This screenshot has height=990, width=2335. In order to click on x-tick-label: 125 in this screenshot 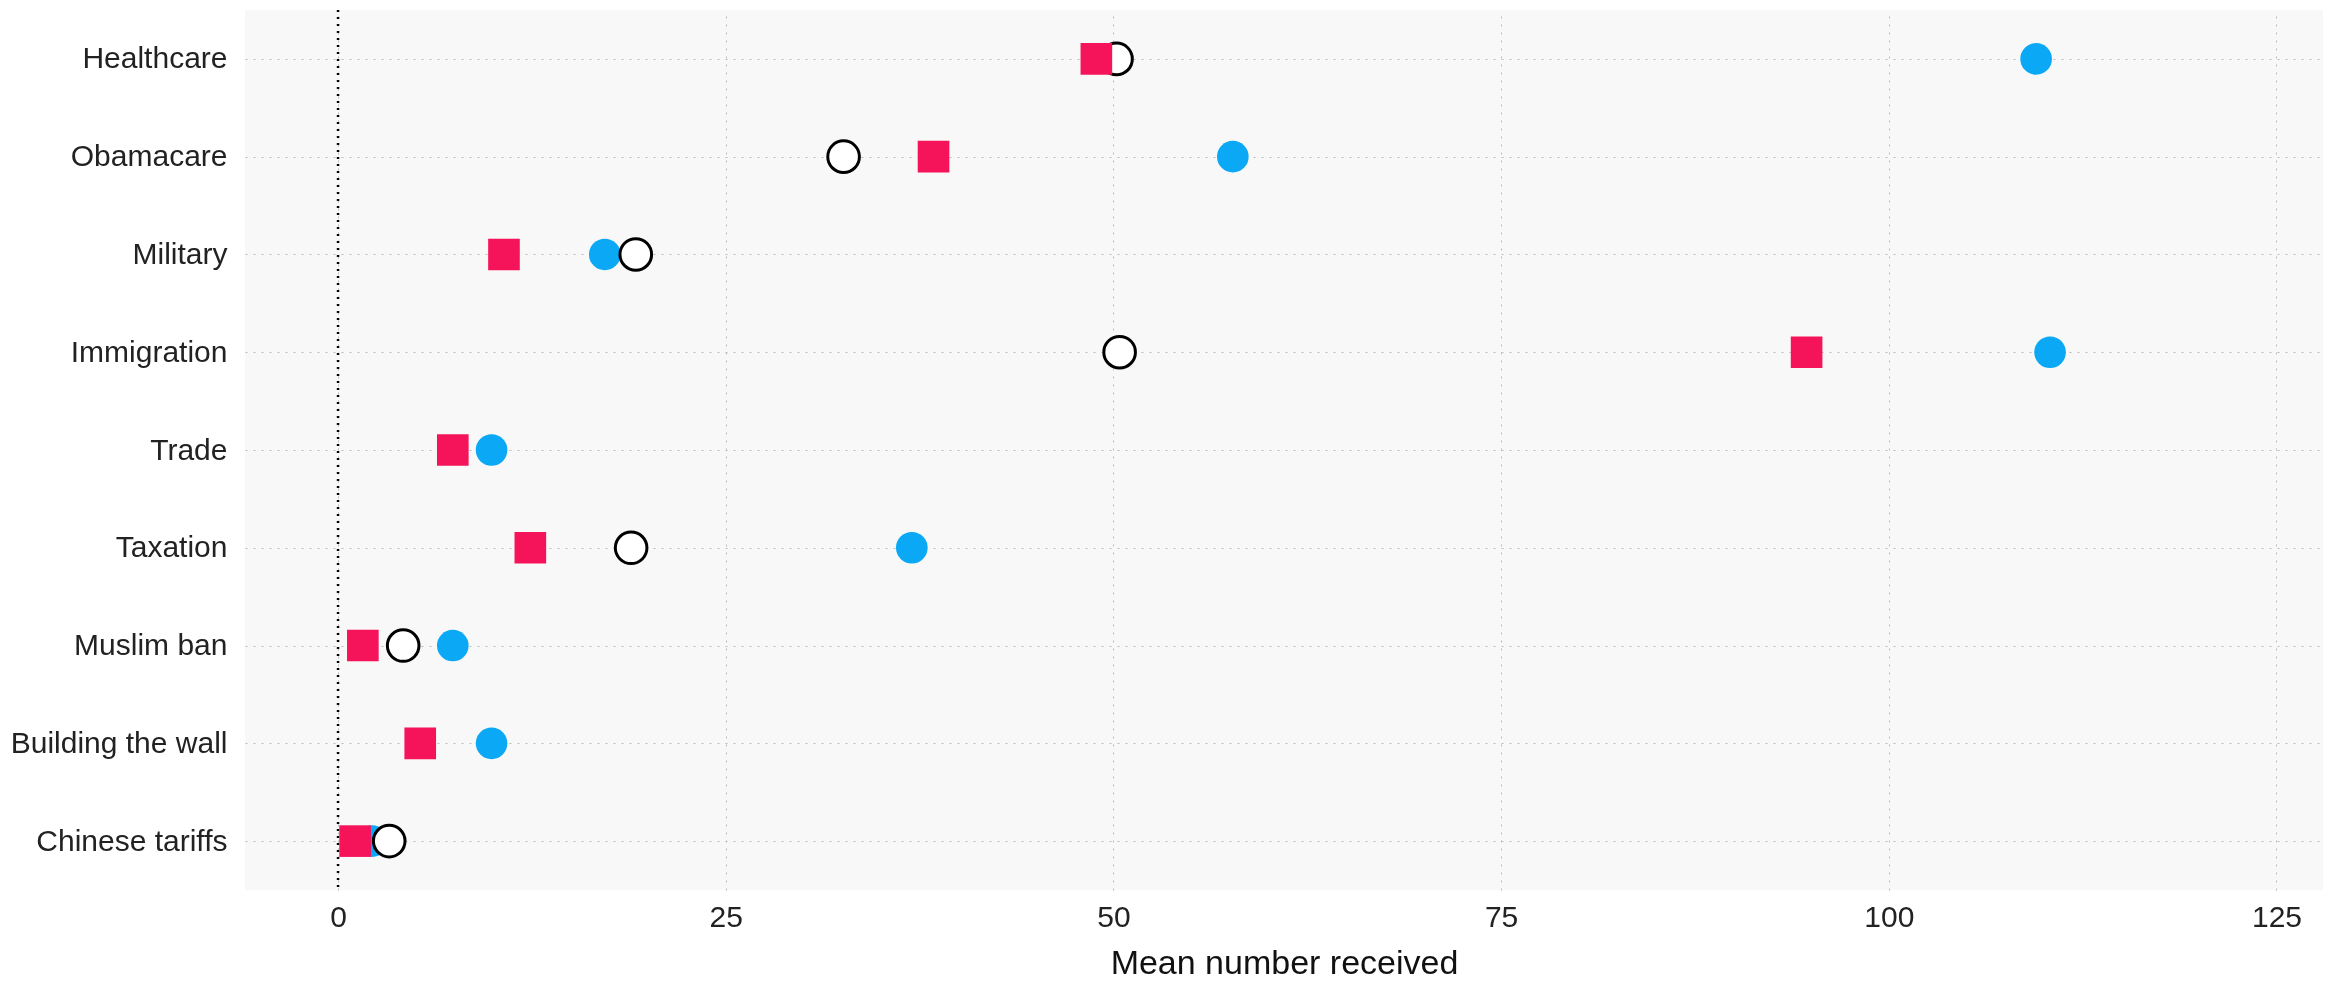, I will do `click(2277, 916)`.